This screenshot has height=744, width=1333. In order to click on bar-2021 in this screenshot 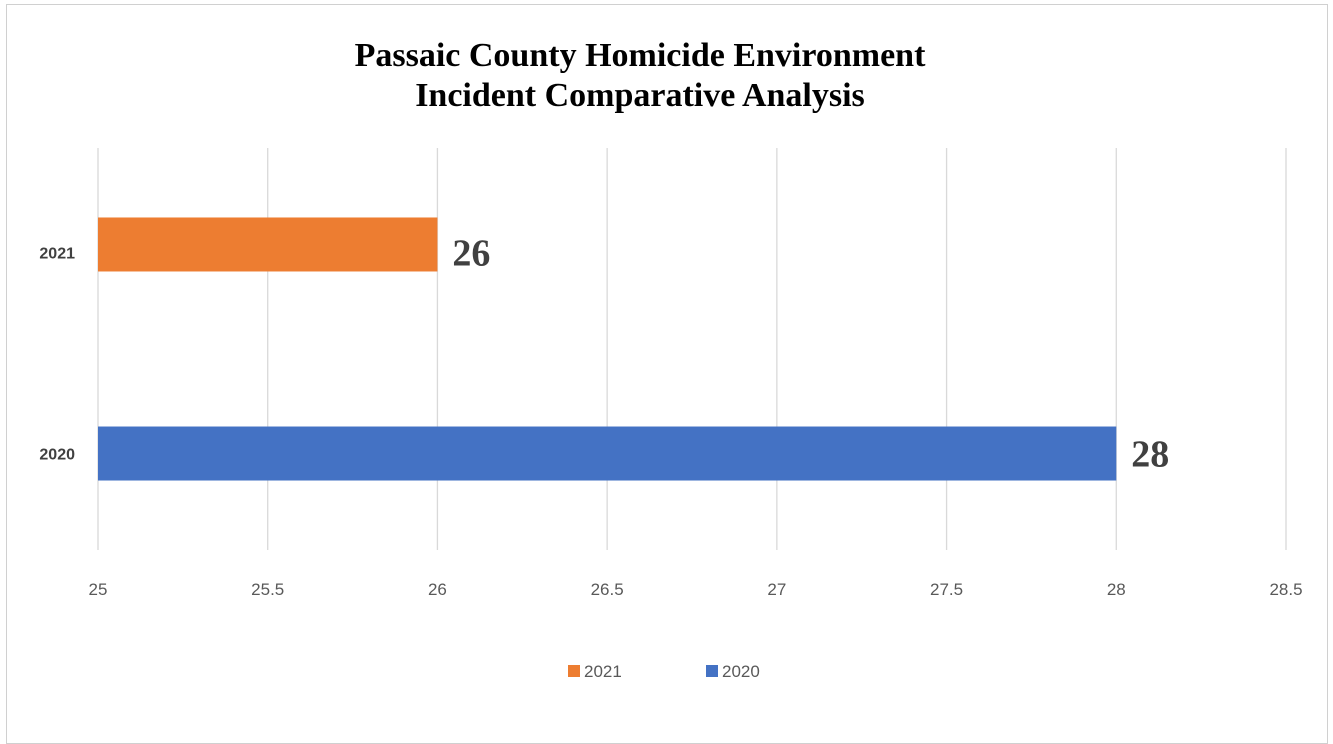, I will do `click(268, 244)`.